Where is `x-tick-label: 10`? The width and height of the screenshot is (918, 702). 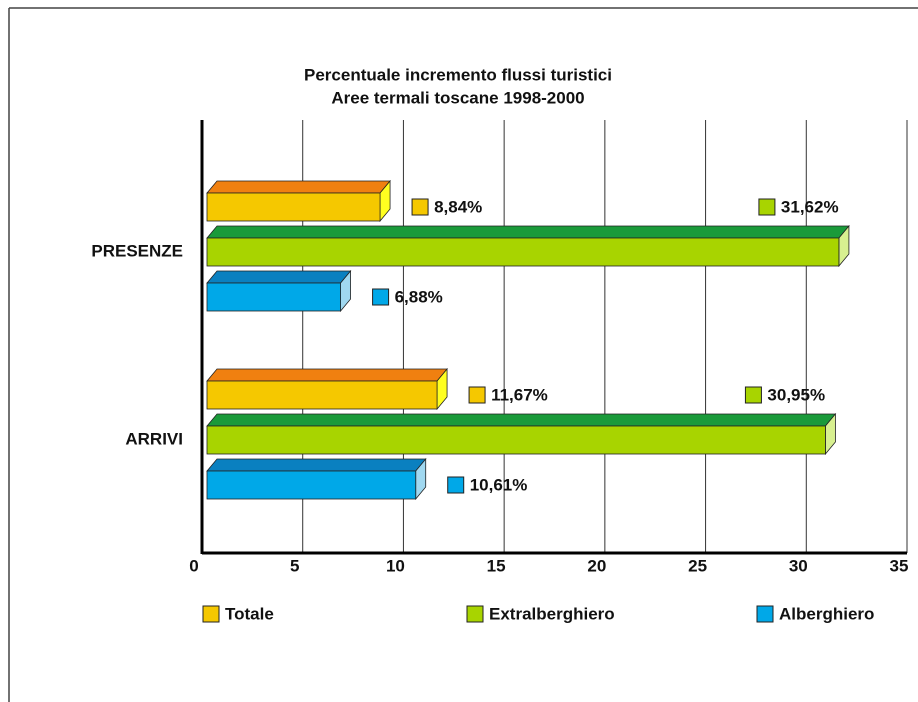 x-tick-label: 10 is located at coordinates (395, 565).